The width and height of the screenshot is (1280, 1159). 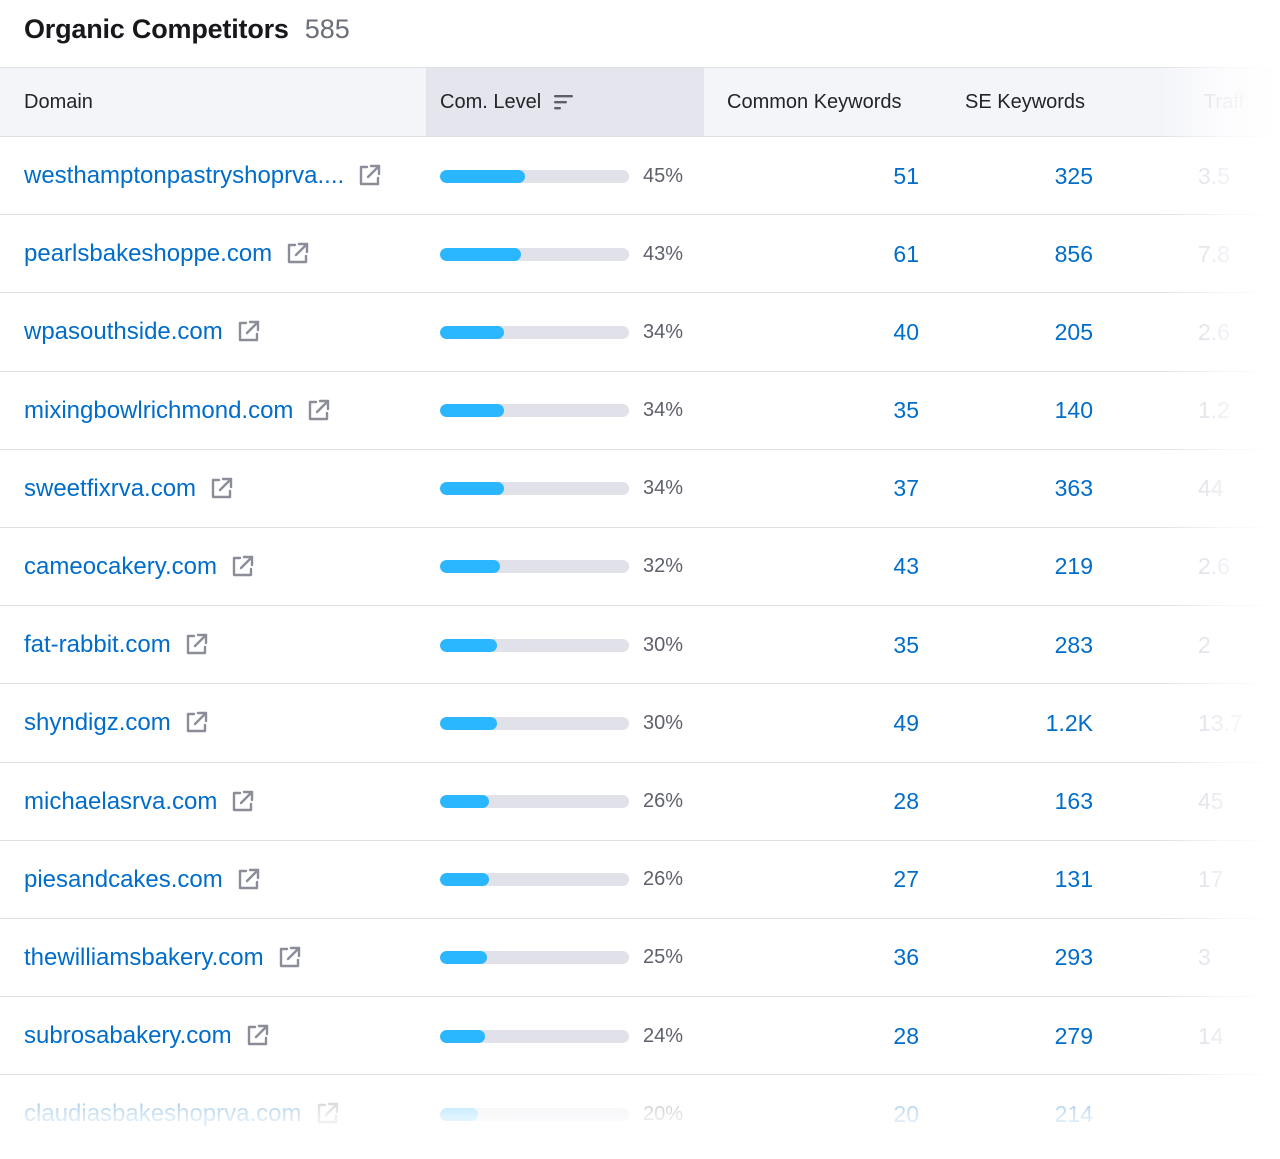 What do you see at coordinates (1214, 253) in the screenshot?
I see `traffic-value: 7.8` at bounding box center [1214, 253].